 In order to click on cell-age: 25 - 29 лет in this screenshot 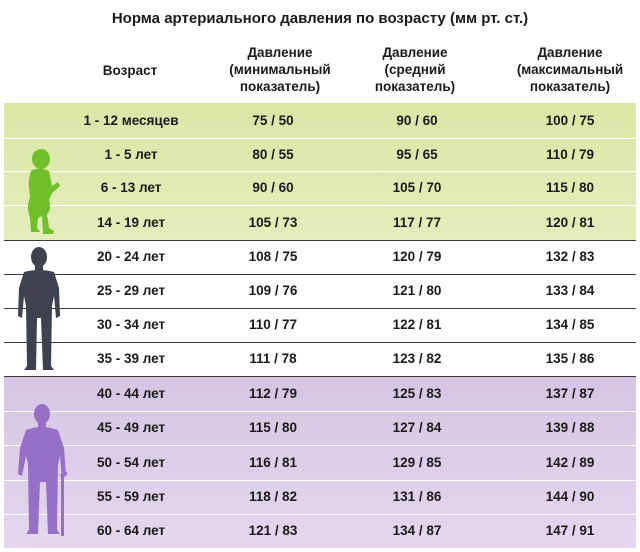, I will do `click(131, 290)`.